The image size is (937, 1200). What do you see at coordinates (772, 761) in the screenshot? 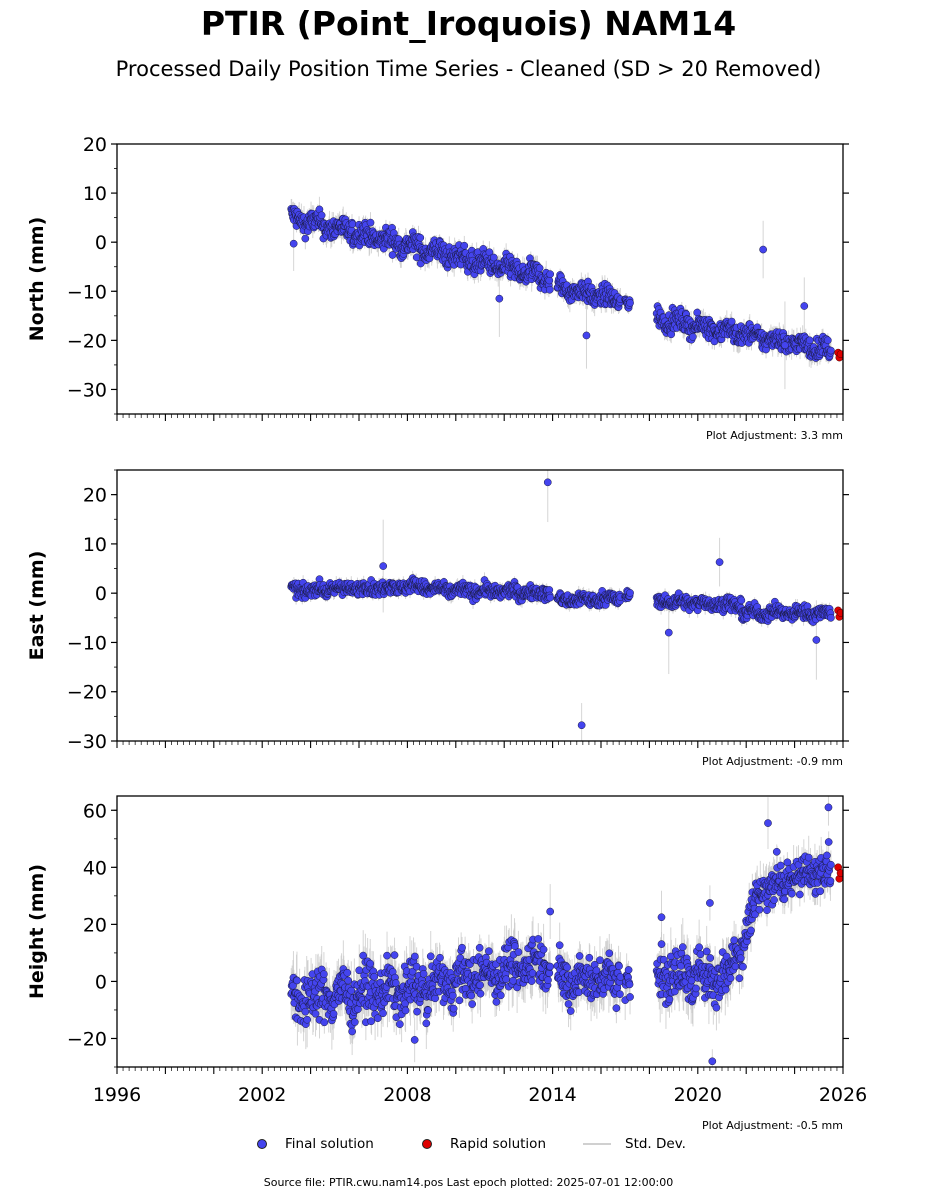
I see `plot-adjustment-label: Plot Adjustment: -0.9 mm` at bounding box center [772, 761].